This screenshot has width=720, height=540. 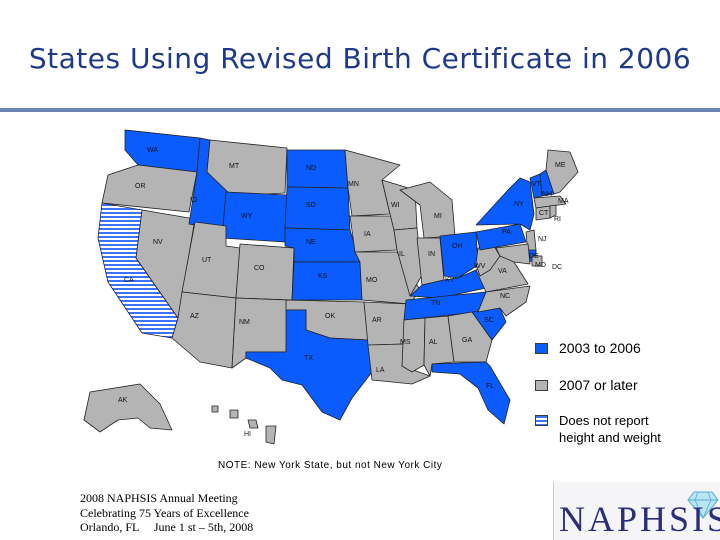 What do you see at coordinates (438, 216) in the screenshot?
I see `label-mi: MI` at bounding box center [438, 216].